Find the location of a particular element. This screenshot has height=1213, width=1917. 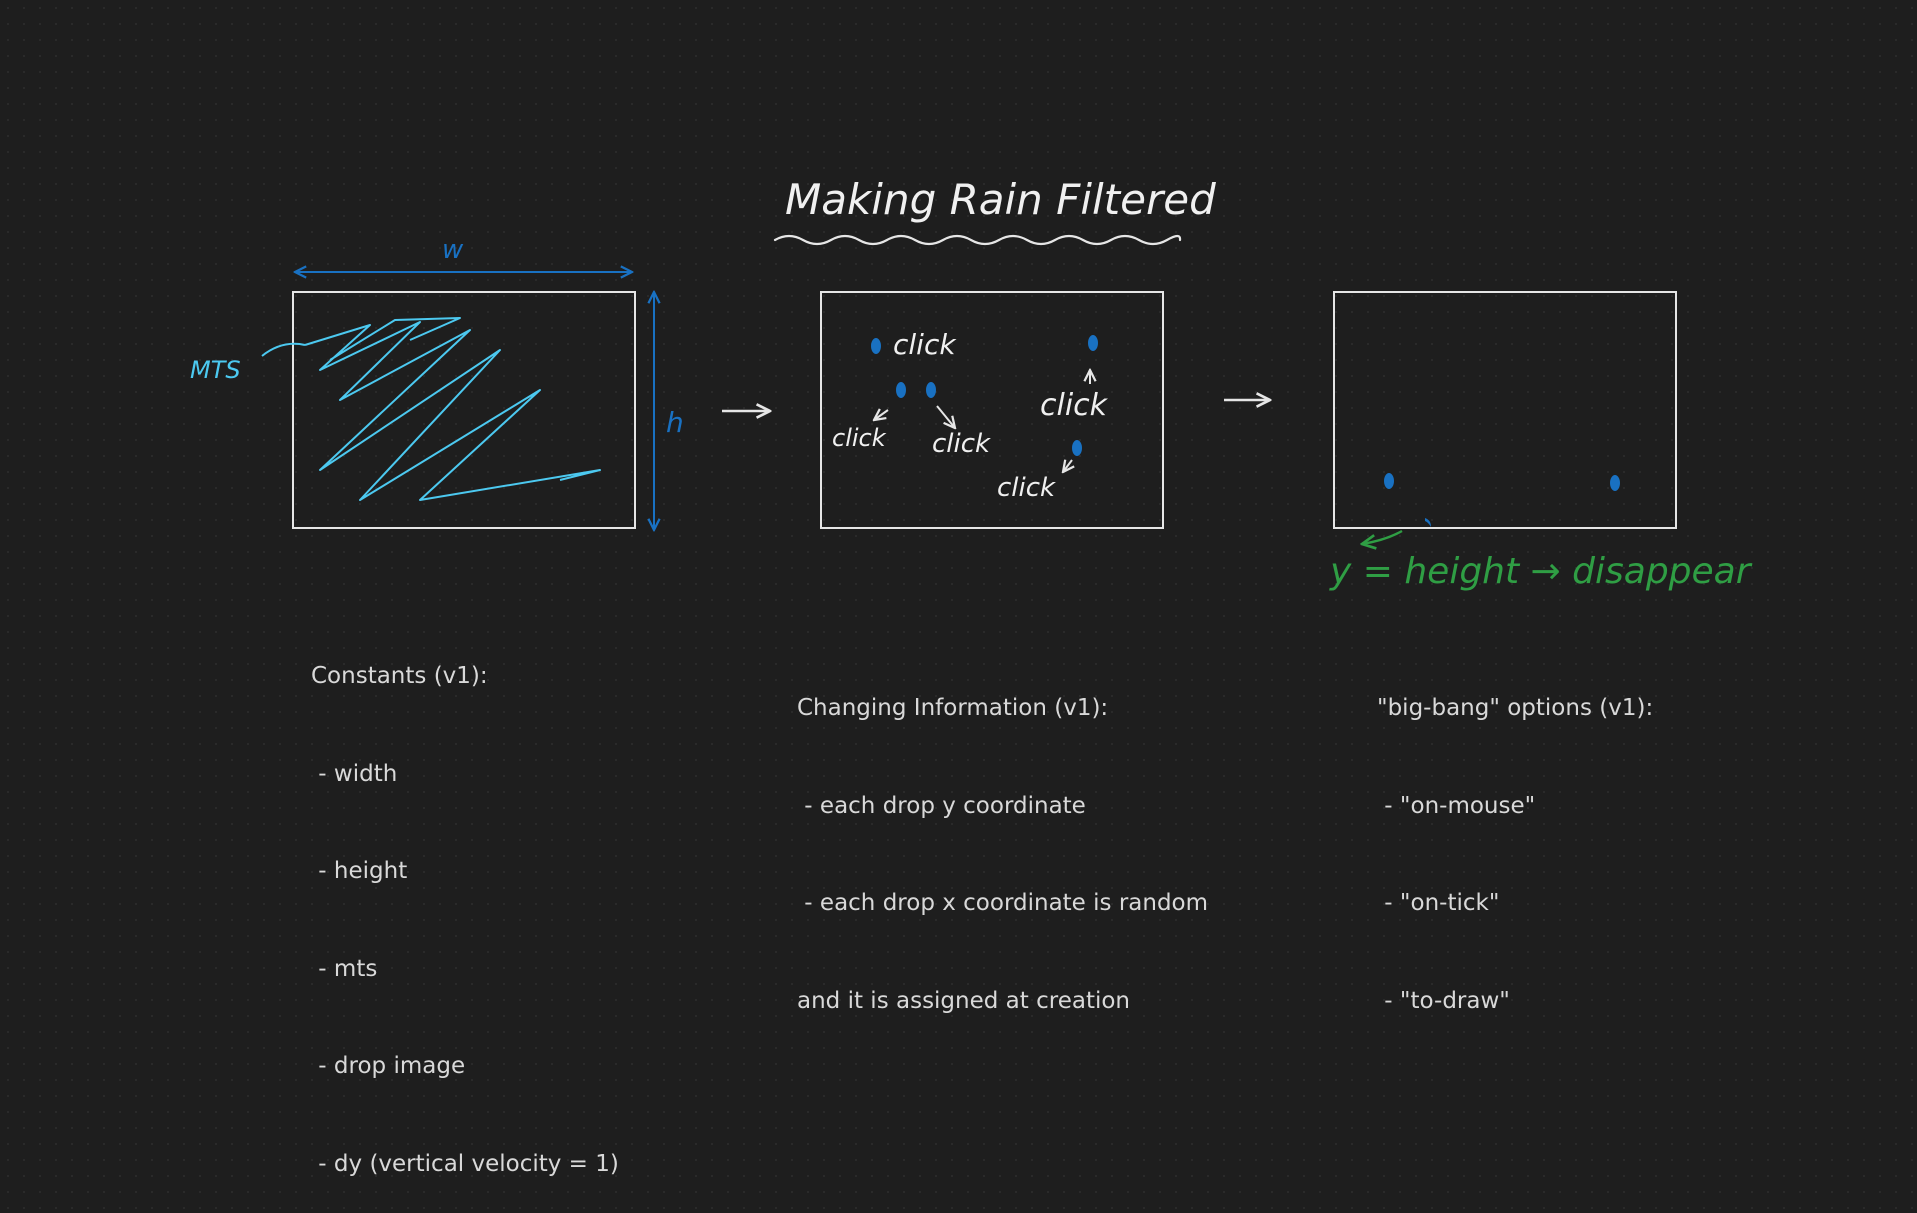

changing-item-x-cont: and it is assigned at creation is located at coordinates (963, 1000).